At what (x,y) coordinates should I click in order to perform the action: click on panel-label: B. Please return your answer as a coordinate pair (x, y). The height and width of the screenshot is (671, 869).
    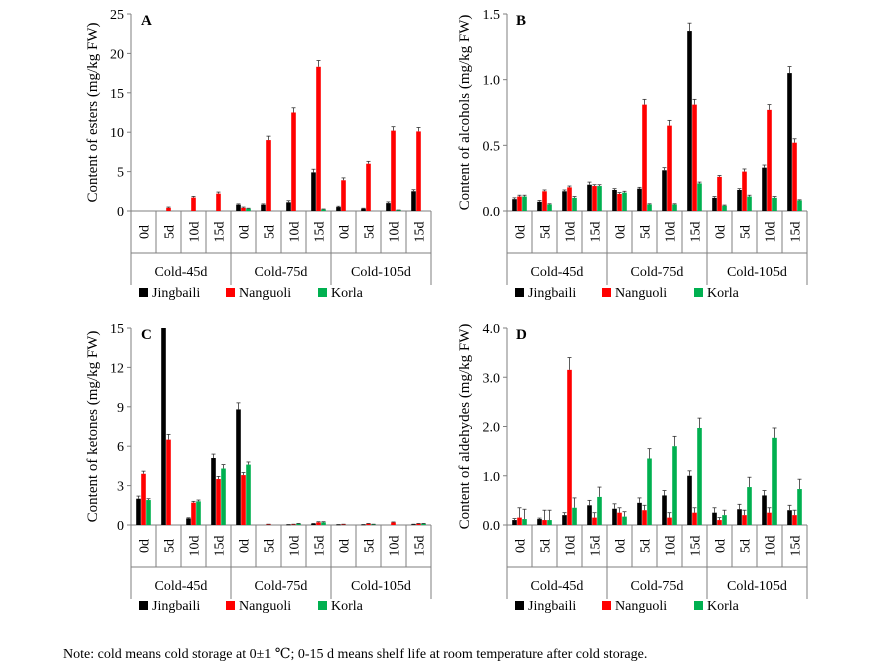
    Looking at the image, I should click on (521, 21).